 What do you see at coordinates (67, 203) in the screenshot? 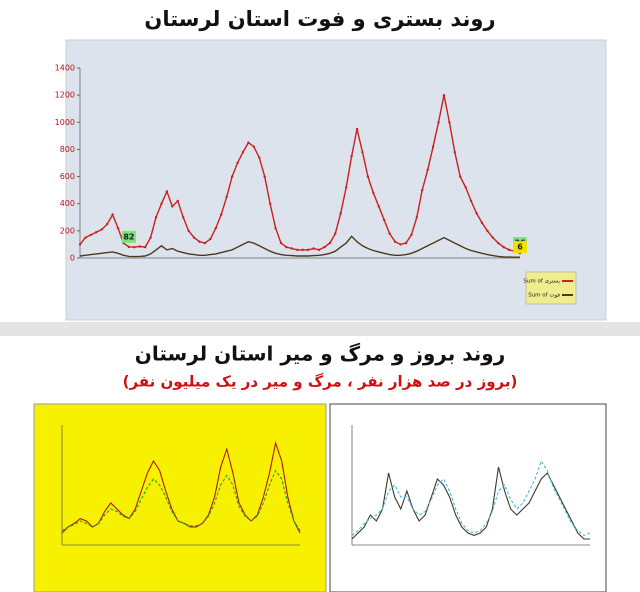
I see `y-tick-label: 400` at bounding box center [67, 203].